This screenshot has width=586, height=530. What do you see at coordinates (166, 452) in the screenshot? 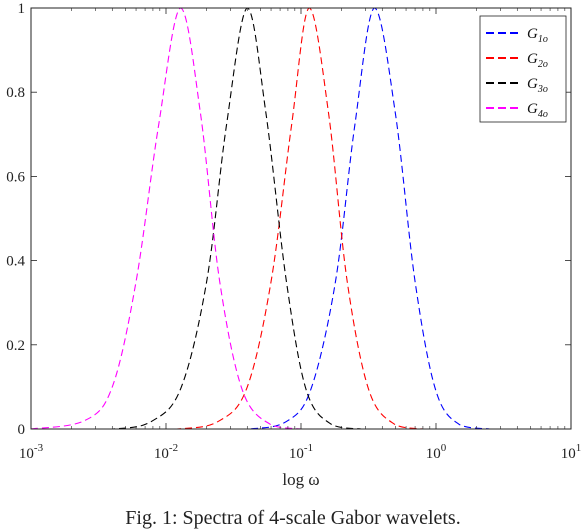
I see `x-tick-label: 10⁻²` at bounding box center [166, 452].